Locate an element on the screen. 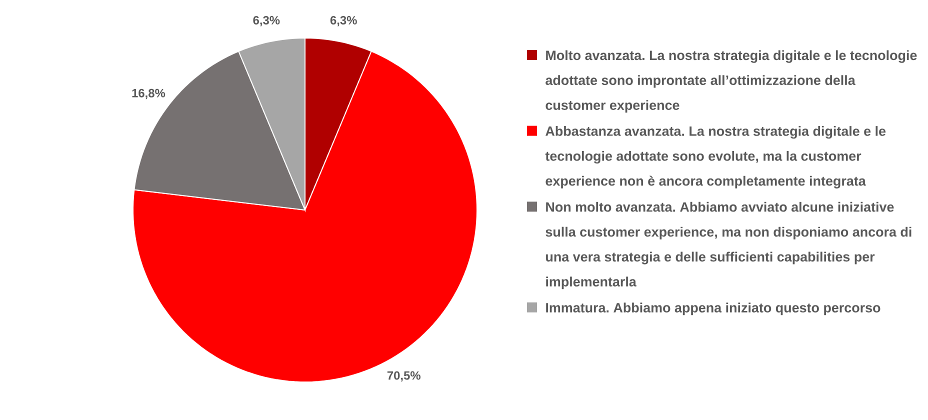  legend-label: Immatura. Abbiamo appena iniziato questo percorso is located at coordinates (713, 309).